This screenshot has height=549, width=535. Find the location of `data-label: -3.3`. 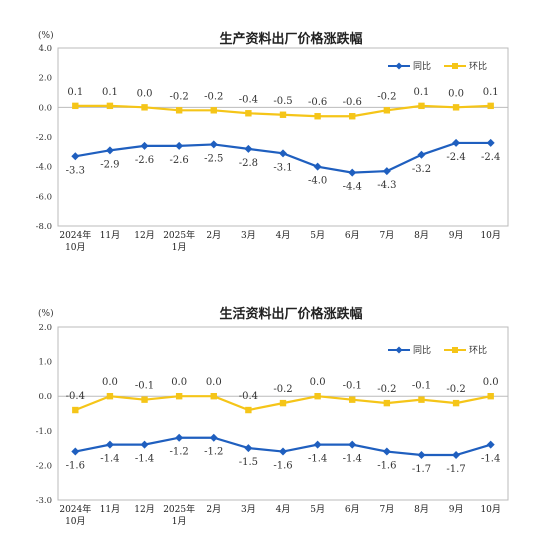

data-label: -3.3 is located at coordinates (75, 170).